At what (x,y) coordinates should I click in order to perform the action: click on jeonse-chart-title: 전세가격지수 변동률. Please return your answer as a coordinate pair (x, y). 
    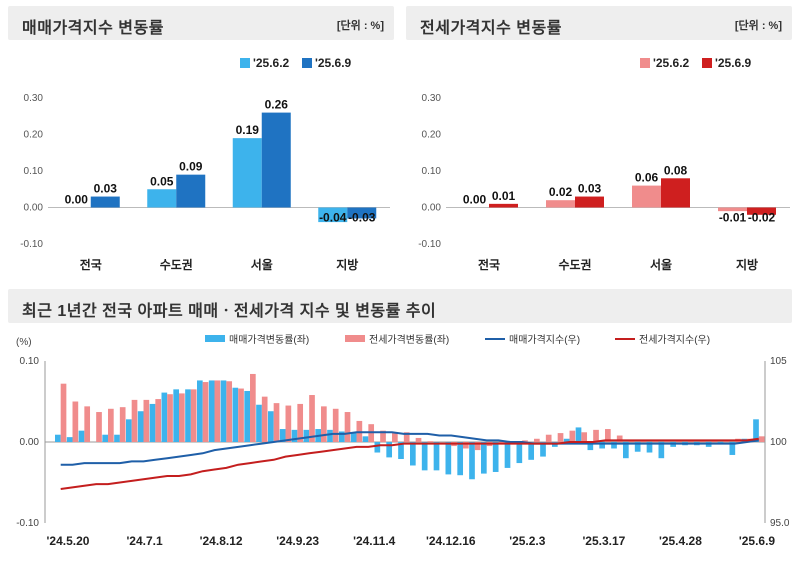
    Looking at the image, I should click on (491, 28).